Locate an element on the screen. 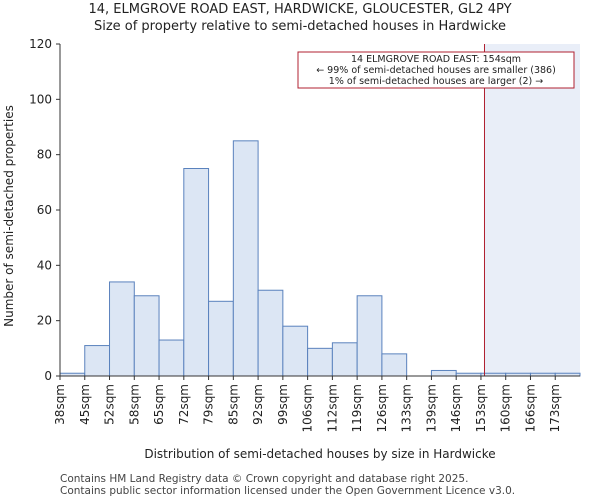  y-tick-label: 40 is located at coordinates (44, 265).